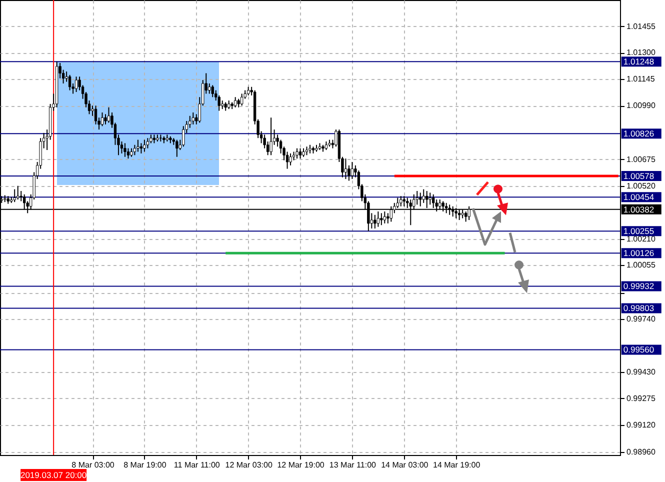  What do you see at coordinates (638, 133) in the screenshot?
I see `ref-line-label: 1.00826` at bounding box center [638, 133].